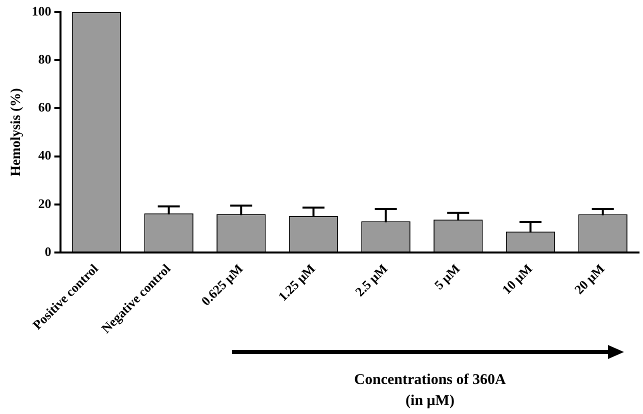  I want to click on x-tick-label: 20 μM, so click(589, 278).